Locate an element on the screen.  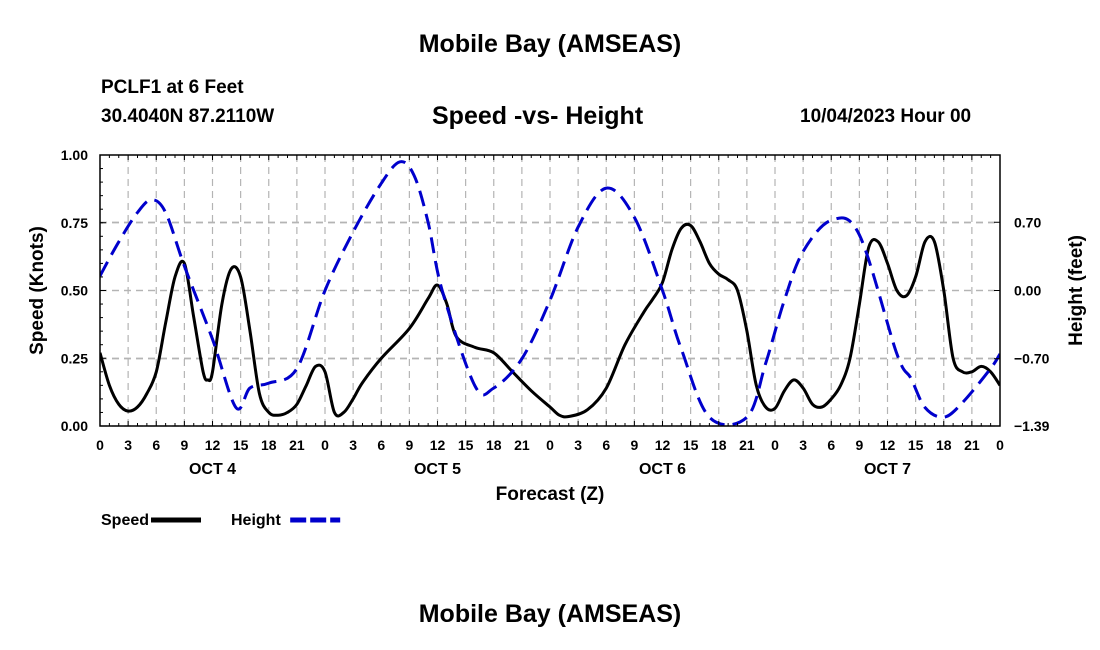
page-title: Mobile Bay (AMSEAS) is located at coordinates (550, 44).